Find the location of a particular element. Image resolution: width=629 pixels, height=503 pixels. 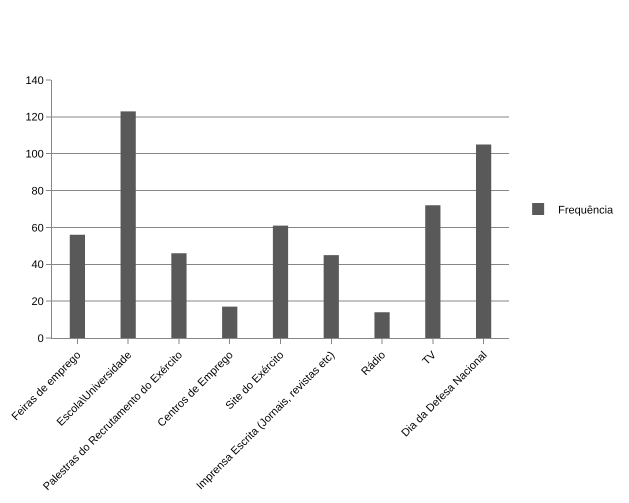

y-tick-label: 100 is located at coordinates (34, 154).